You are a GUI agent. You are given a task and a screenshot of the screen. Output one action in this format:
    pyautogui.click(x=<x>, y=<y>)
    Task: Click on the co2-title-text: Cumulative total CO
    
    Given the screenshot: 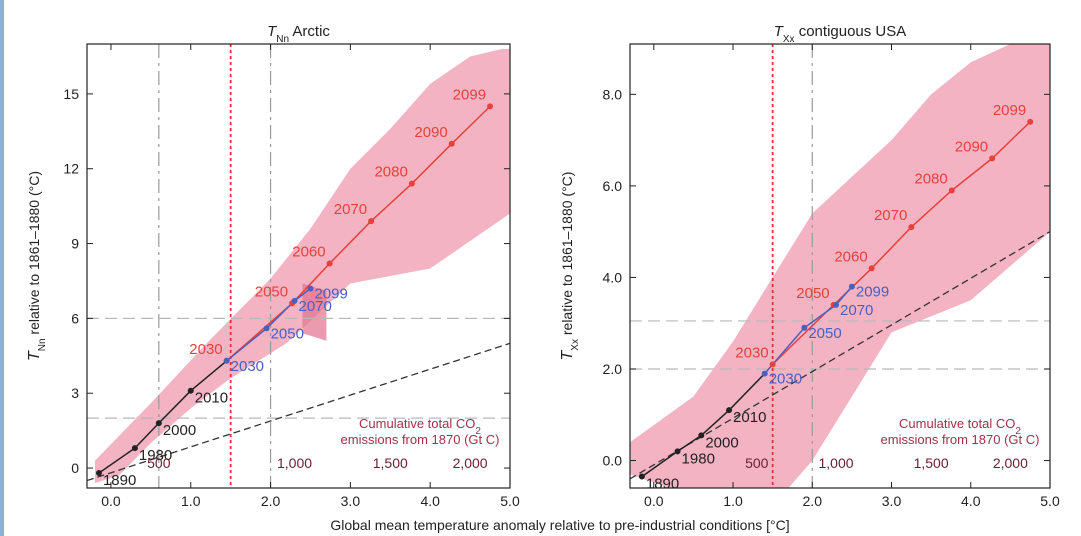 What is the action you would take?
    pyautogui.click(x=417, y=423)
    